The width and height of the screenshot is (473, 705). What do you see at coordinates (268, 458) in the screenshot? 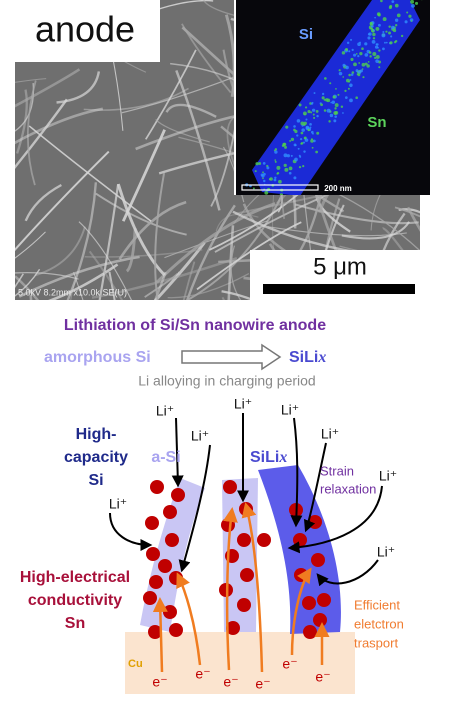
I see `silix-label: SiLix` at bounding box center [268, 458].